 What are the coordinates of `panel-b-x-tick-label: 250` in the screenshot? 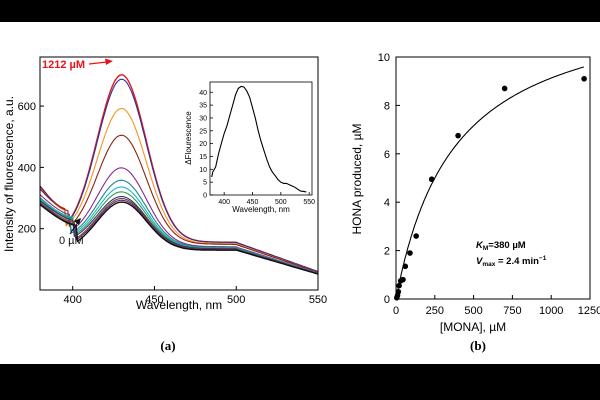 It's located at (435, 311).